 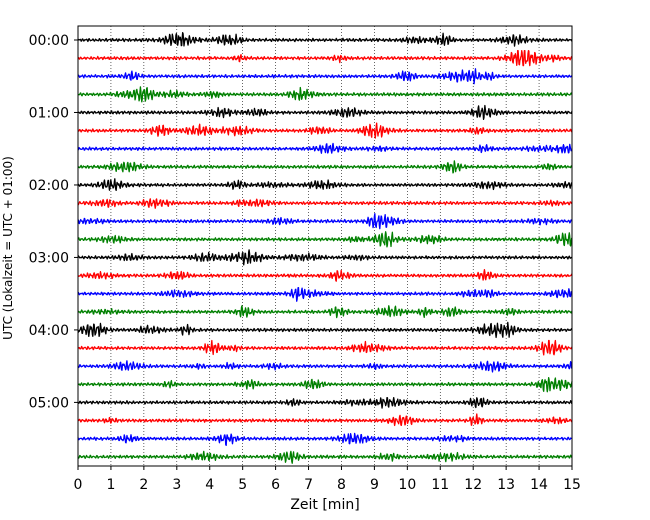 What do you see at coordinates (110, 485) in the screenshot?
I see `x-tick-label: 1` at bounding box center [110, 485].